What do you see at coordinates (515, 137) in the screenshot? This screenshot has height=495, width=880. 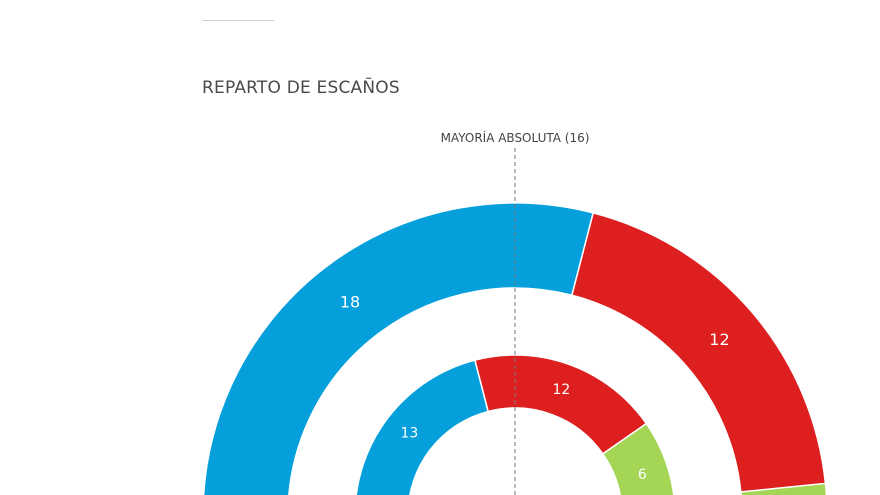 I see `majority-label: MAYORÍA ABSOLUTA (16)` at bounding box center [515, 137].